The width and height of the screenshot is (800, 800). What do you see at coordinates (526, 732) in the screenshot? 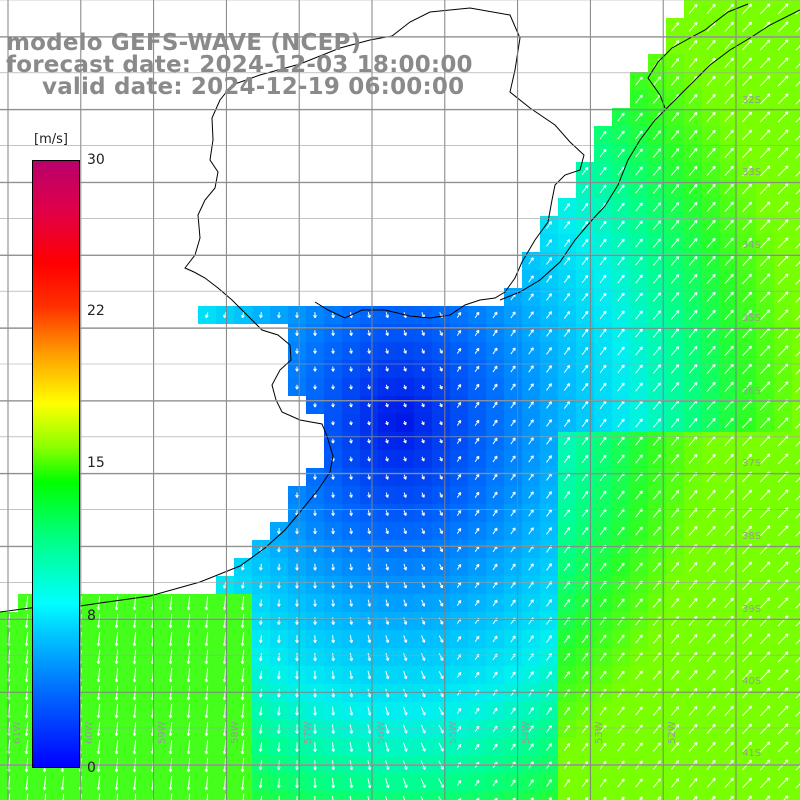
I see `lon-label: 54W` at bounding box center [526, 732].